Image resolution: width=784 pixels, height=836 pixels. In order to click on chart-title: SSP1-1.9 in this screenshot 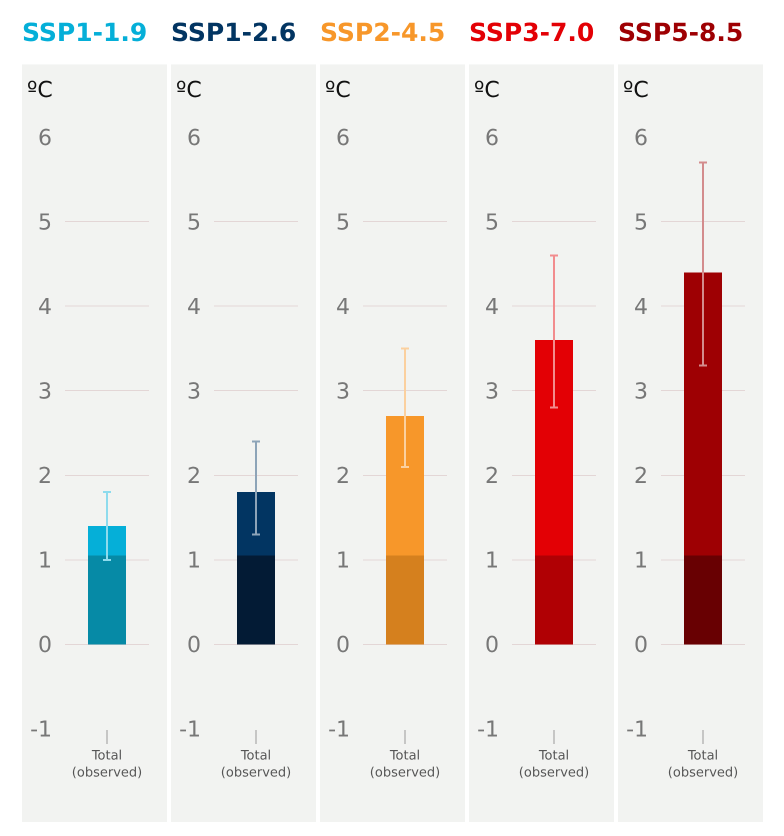, I will do `click(85, 32)`.